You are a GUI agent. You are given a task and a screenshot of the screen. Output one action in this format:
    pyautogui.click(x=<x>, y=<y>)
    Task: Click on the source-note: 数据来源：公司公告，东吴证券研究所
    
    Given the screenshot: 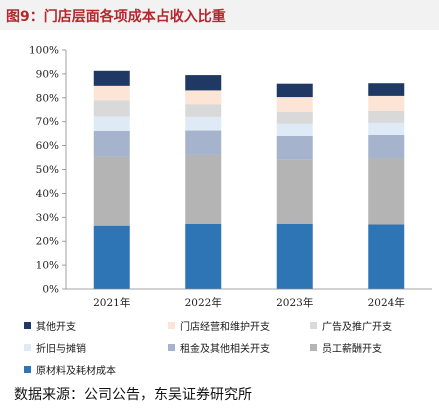 What is the action you would take?
    pyautogui.click(x=133, y=395)
    